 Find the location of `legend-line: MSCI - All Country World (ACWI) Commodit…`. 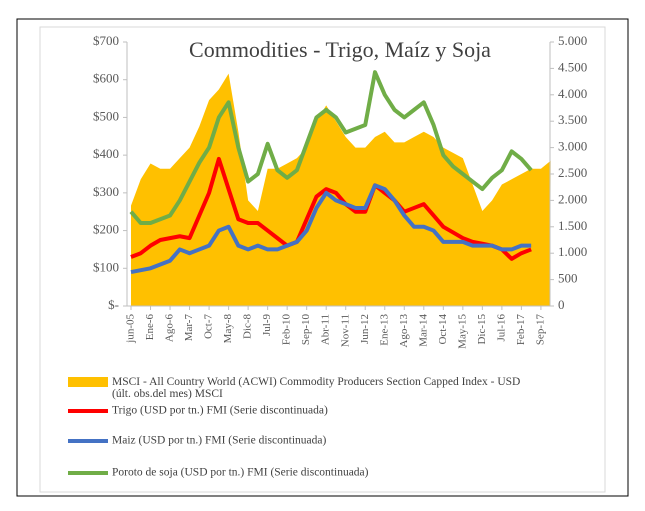

legend-line: MSCI - All Country World (ACWI) Commodit… is located at coordinates (316, 382).